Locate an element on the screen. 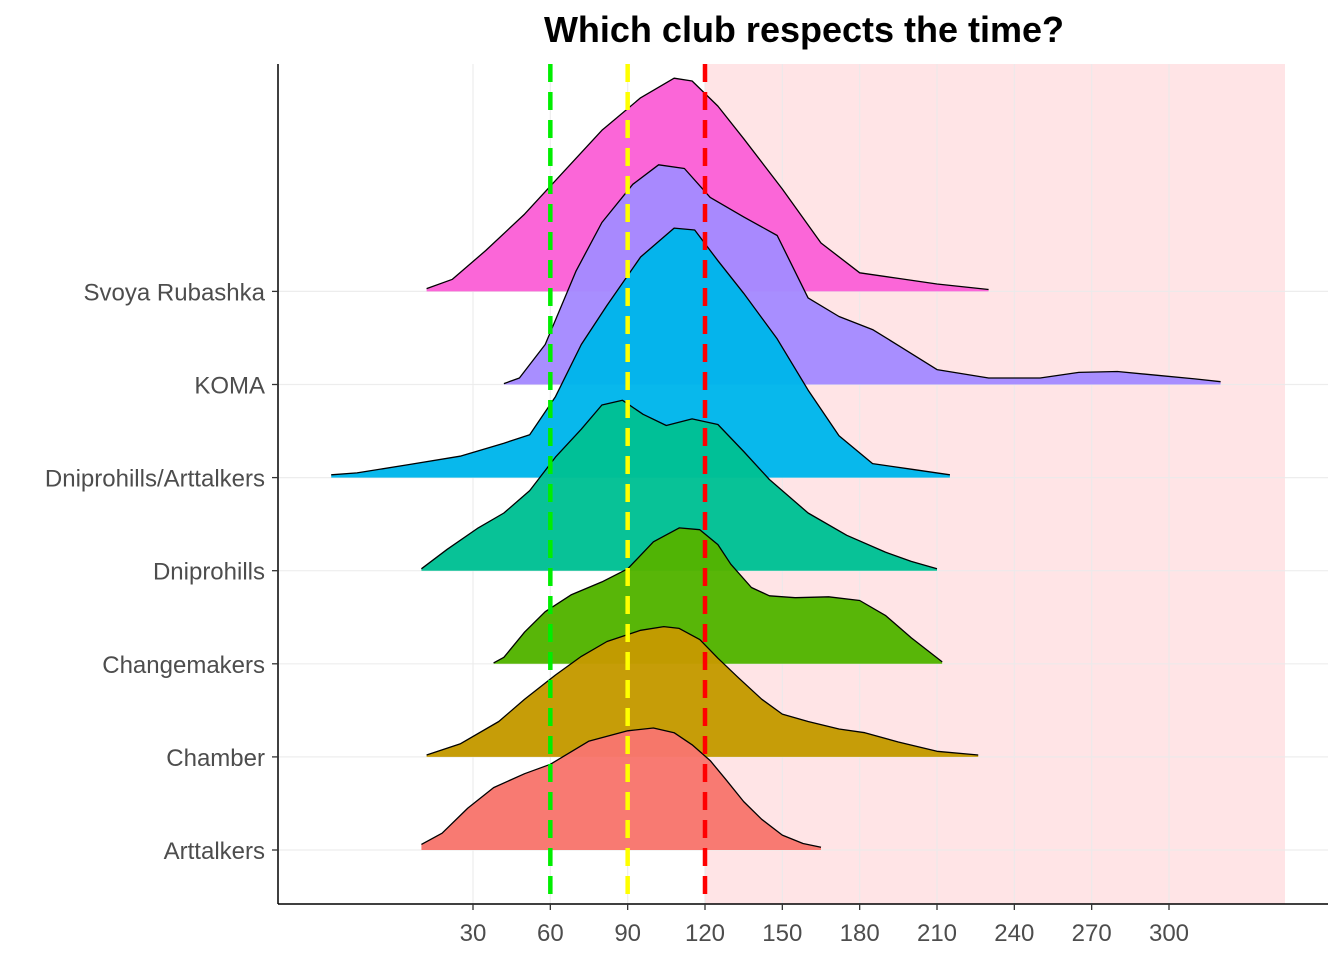  chart-title: Which club respects the time? is located at coordinates (804, 29).